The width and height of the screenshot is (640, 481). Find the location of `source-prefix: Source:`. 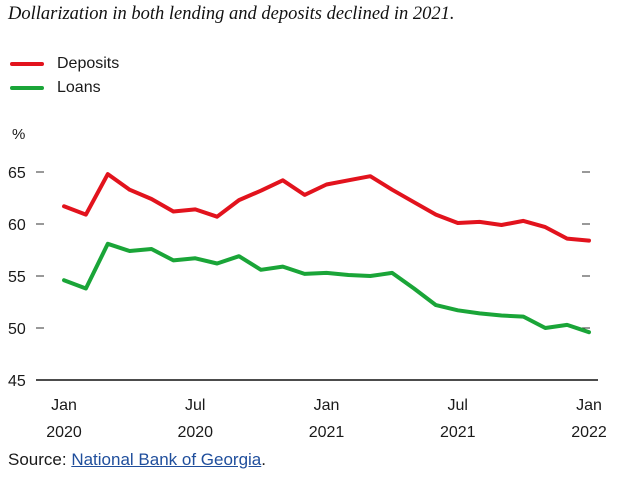

source-prefix: Source: is located at coordinates (40, 459).